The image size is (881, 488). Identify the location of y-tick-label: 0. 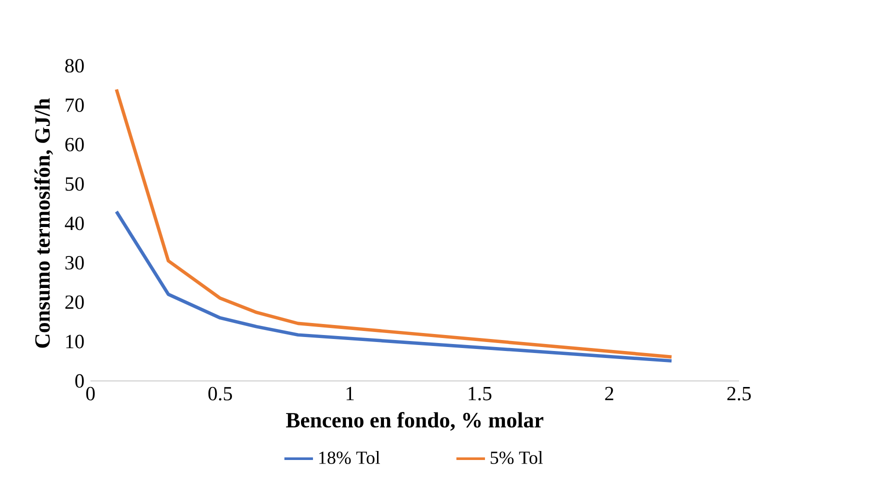
(79, 381).